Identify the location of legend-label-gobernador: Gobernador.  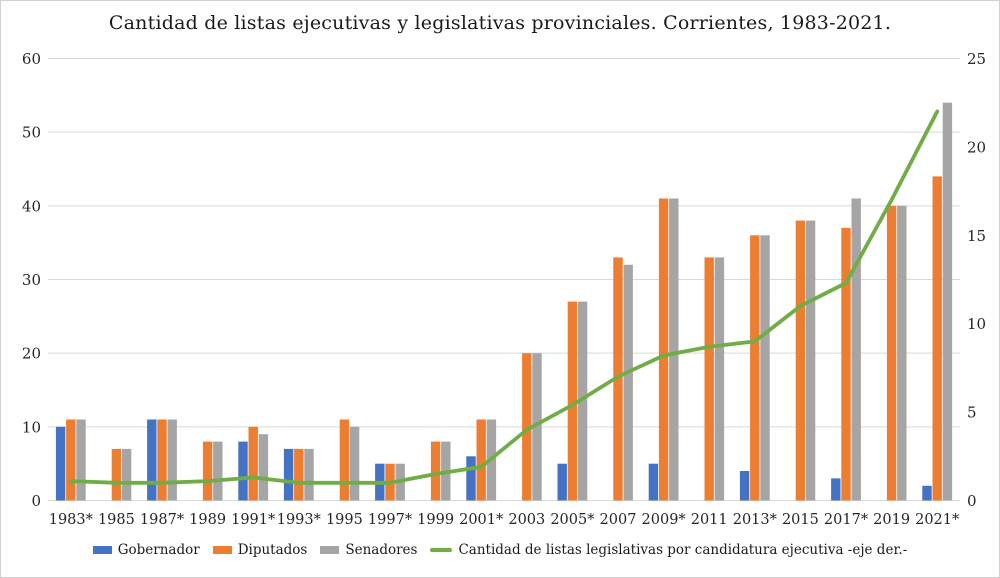
(158, 550).